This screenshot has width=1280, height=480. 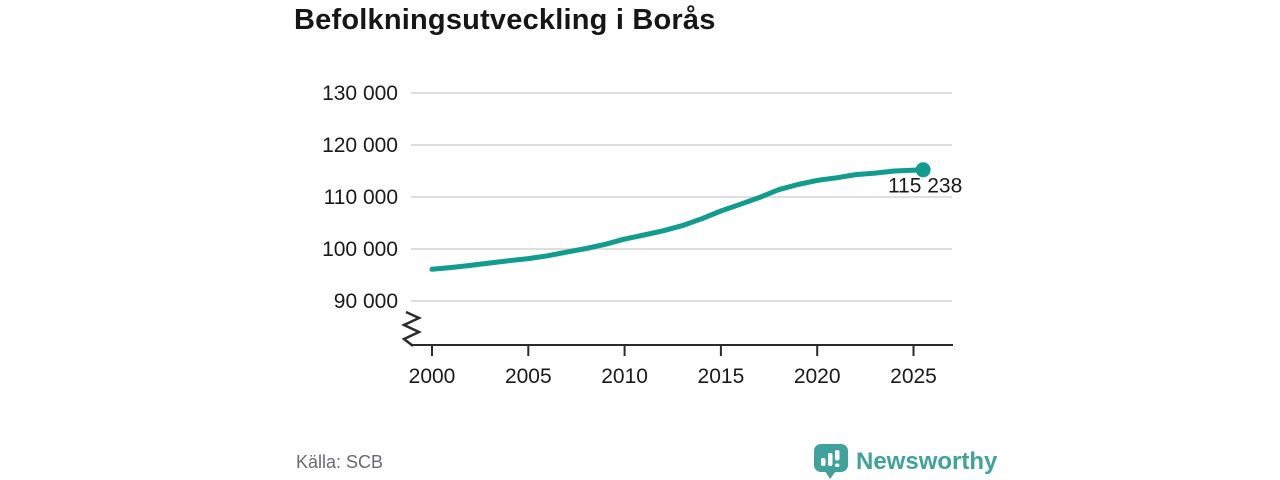 What do you see at coordinates (817, 376) in the screenshot?
I see `x-tick-label: 2020` at bounding box center [817, 376].